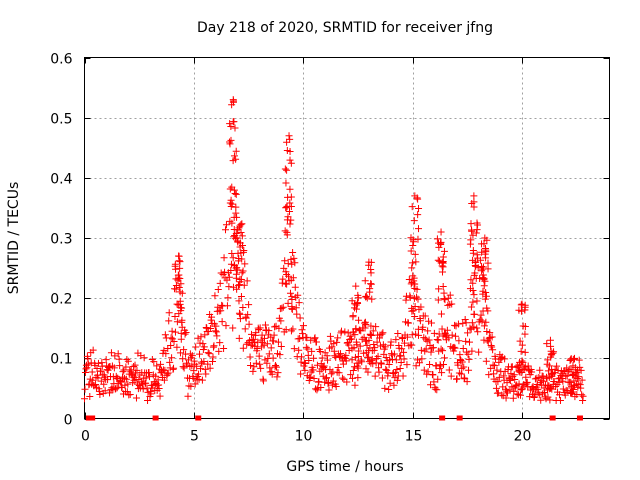 Image resolution: width=640 pixels, height=480 pixels. I want to click on x-tick-label: 20, so click(523, 437).